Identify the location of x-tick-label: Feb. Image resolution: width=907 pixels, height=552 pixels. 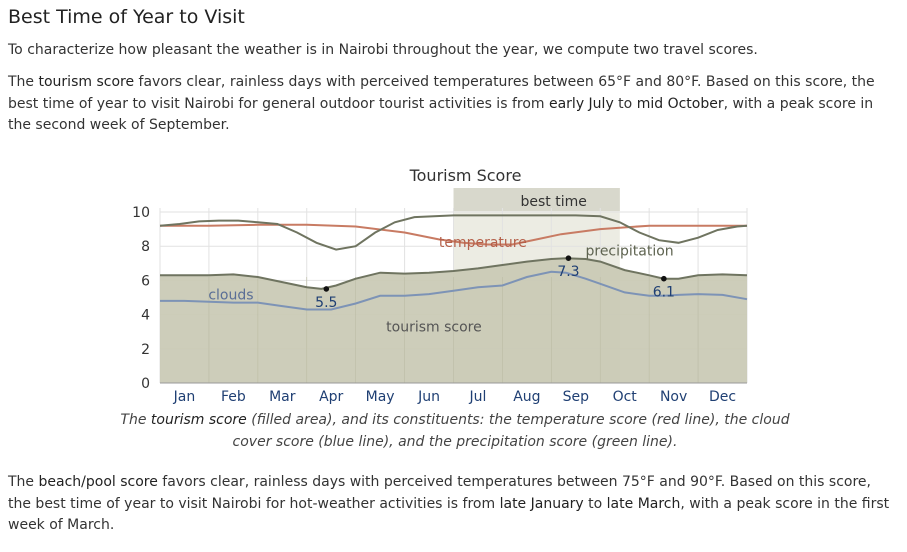
(233, 397).